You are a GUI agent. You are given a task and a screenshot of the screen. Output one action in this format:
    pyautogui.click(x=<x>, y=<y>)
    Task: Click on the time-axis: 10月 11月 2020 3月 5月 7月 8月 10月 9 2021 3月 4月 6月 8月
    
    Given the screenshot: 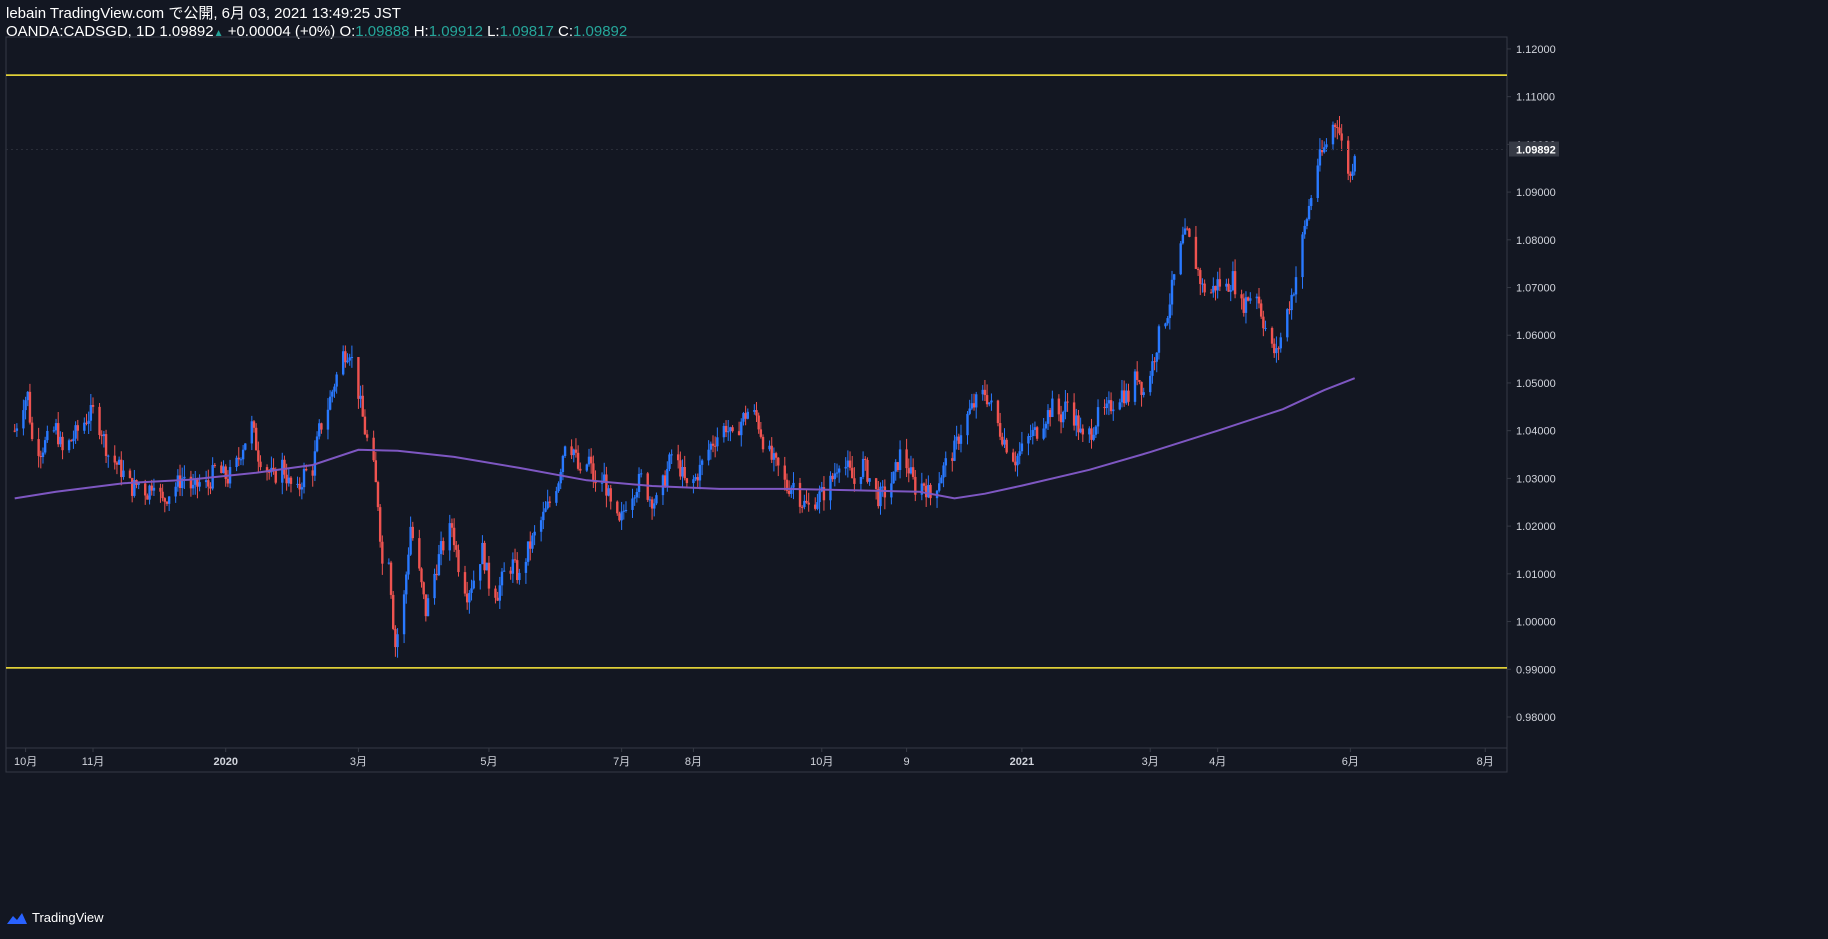 What is the action you would take?
    pyautogui.click(x=754, y=758)
    